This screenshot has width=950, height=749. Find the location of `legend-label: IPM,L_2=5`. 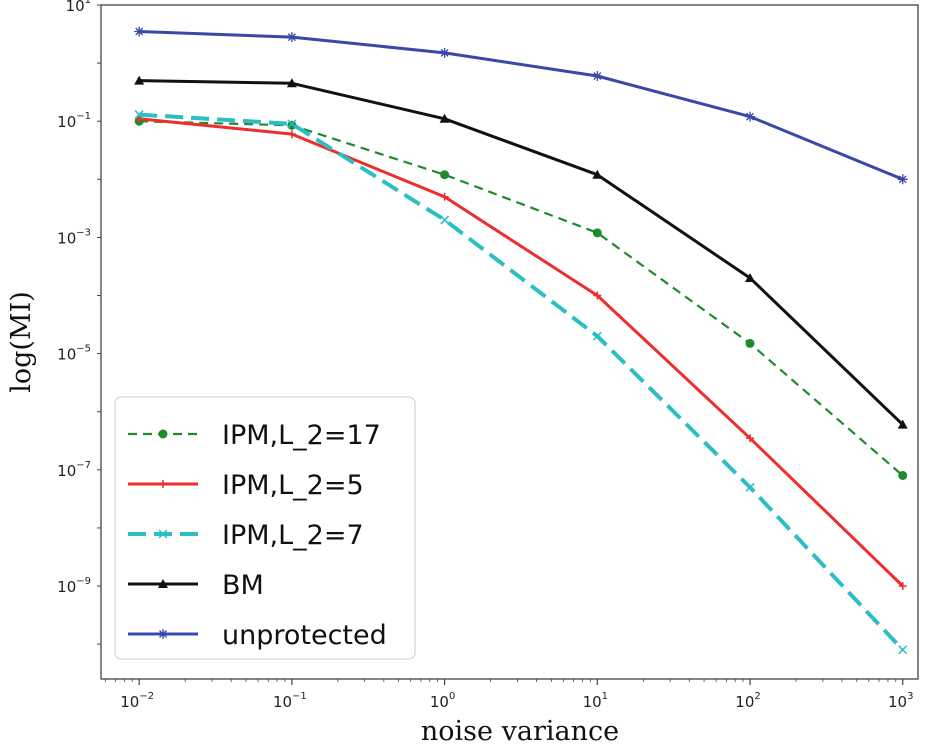

legend-label: IPM,L_2=5 is located at coordinates (293, 485).